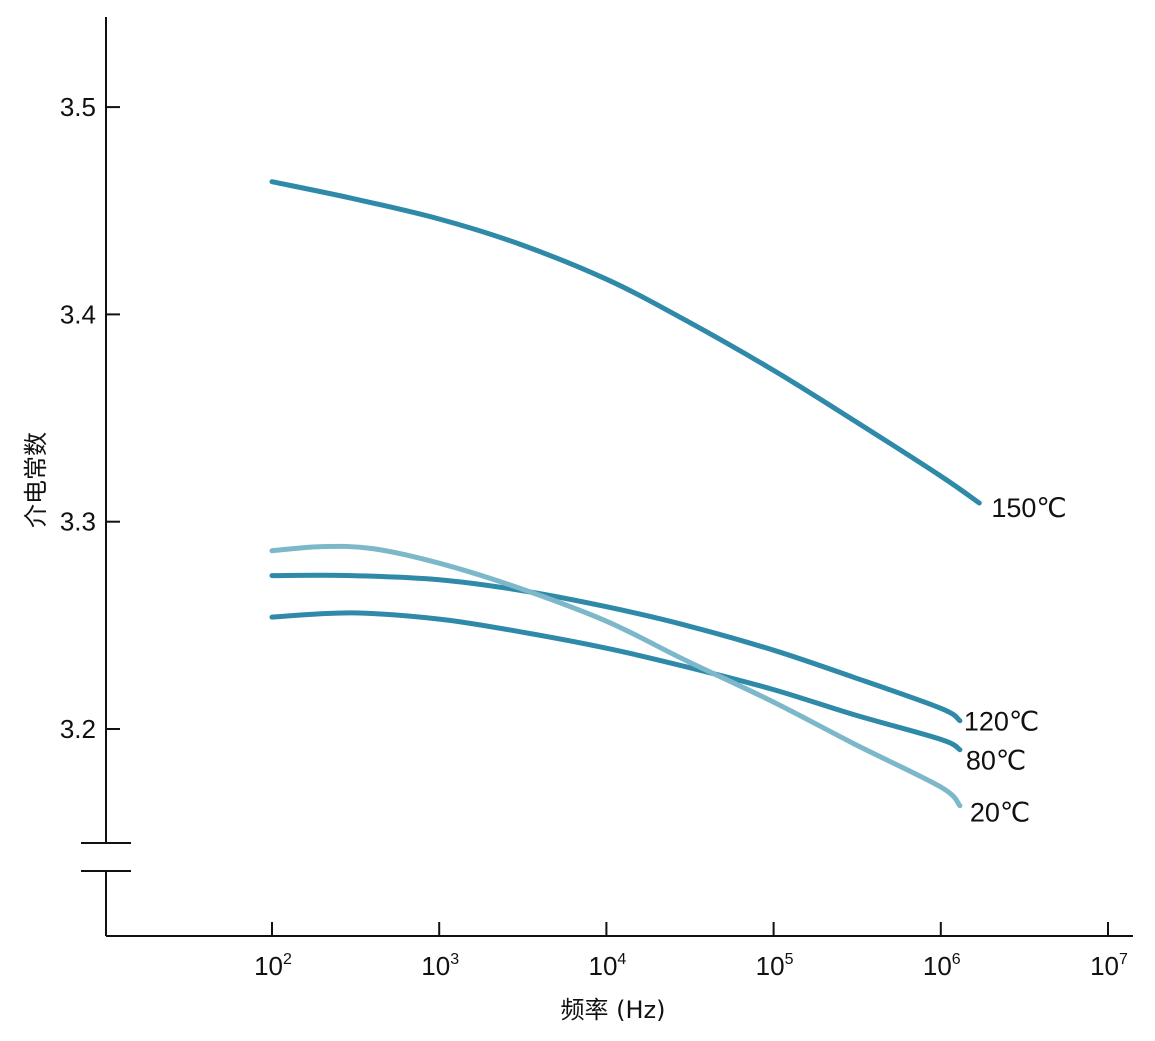  What do you see at coordinates (1123, 959) in the screenshot?
I see `x-tick-exponent: 7` at bounding box center [1123, 959].